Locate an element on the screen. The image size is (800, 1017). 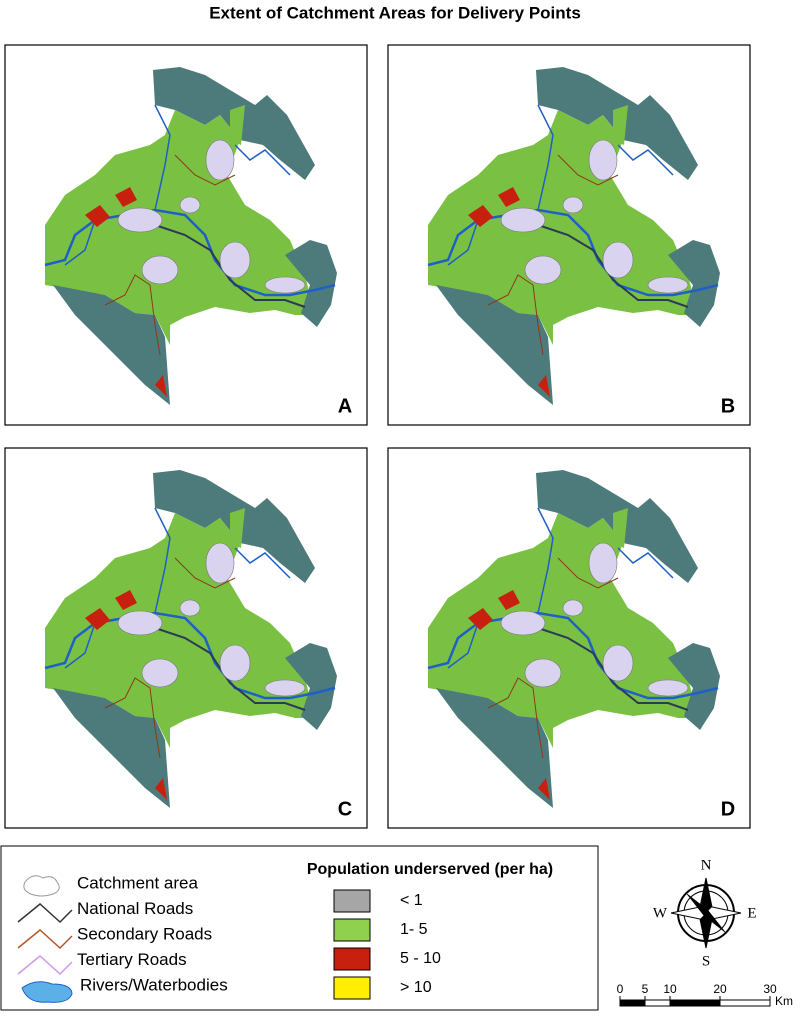
legend-label: Catchment area is located at coordinates (137, 882).